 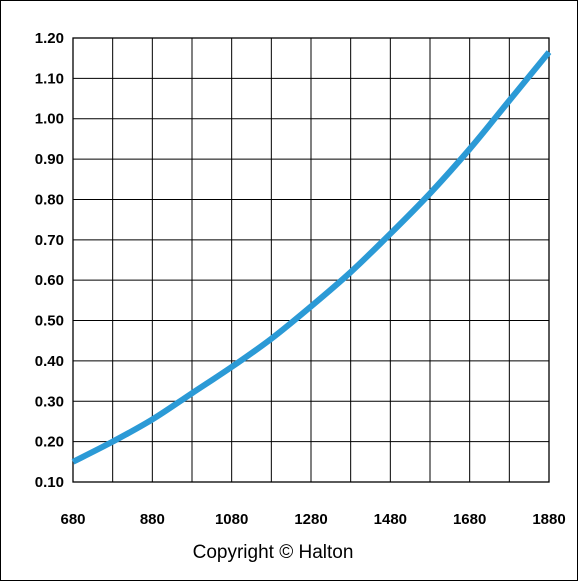 What do you see at coordinates (273, 552) in the screenshot?
I see `copyright-text: Copyright © Halton` at bounding box center [273, 552].